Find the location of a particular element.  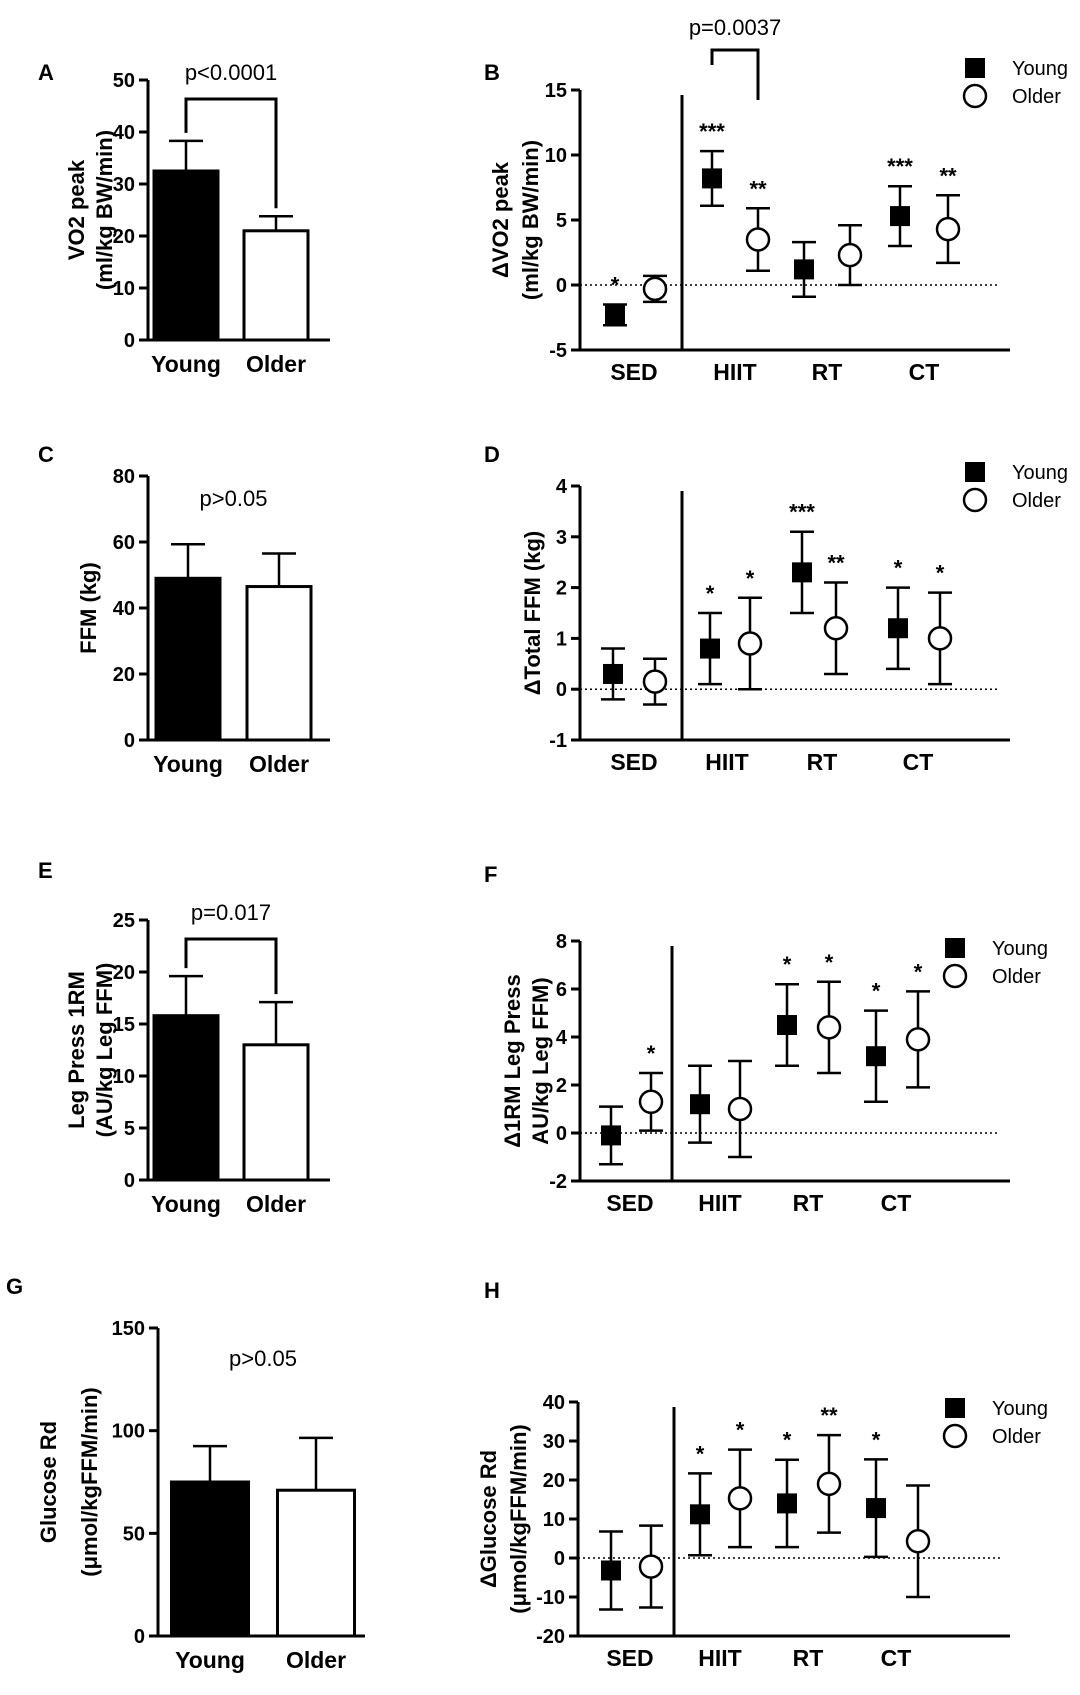

panel-g-y-tick-label: 0 is located at coordinates (139, 1637).